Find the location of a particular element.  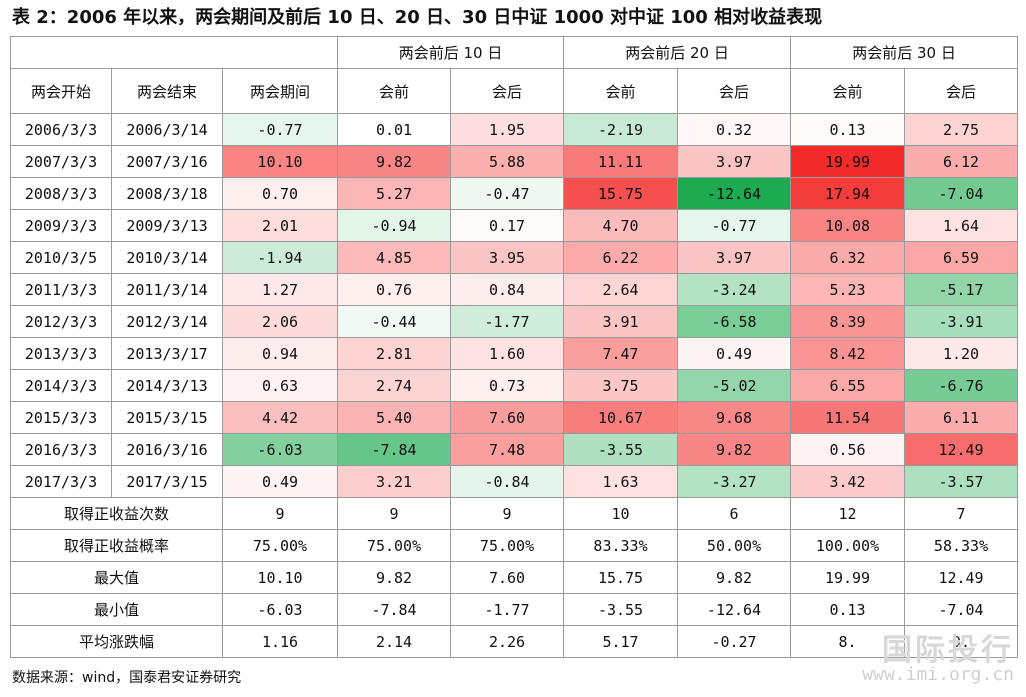

summary-cell: -7.04 is located at coordinates (961, 609).